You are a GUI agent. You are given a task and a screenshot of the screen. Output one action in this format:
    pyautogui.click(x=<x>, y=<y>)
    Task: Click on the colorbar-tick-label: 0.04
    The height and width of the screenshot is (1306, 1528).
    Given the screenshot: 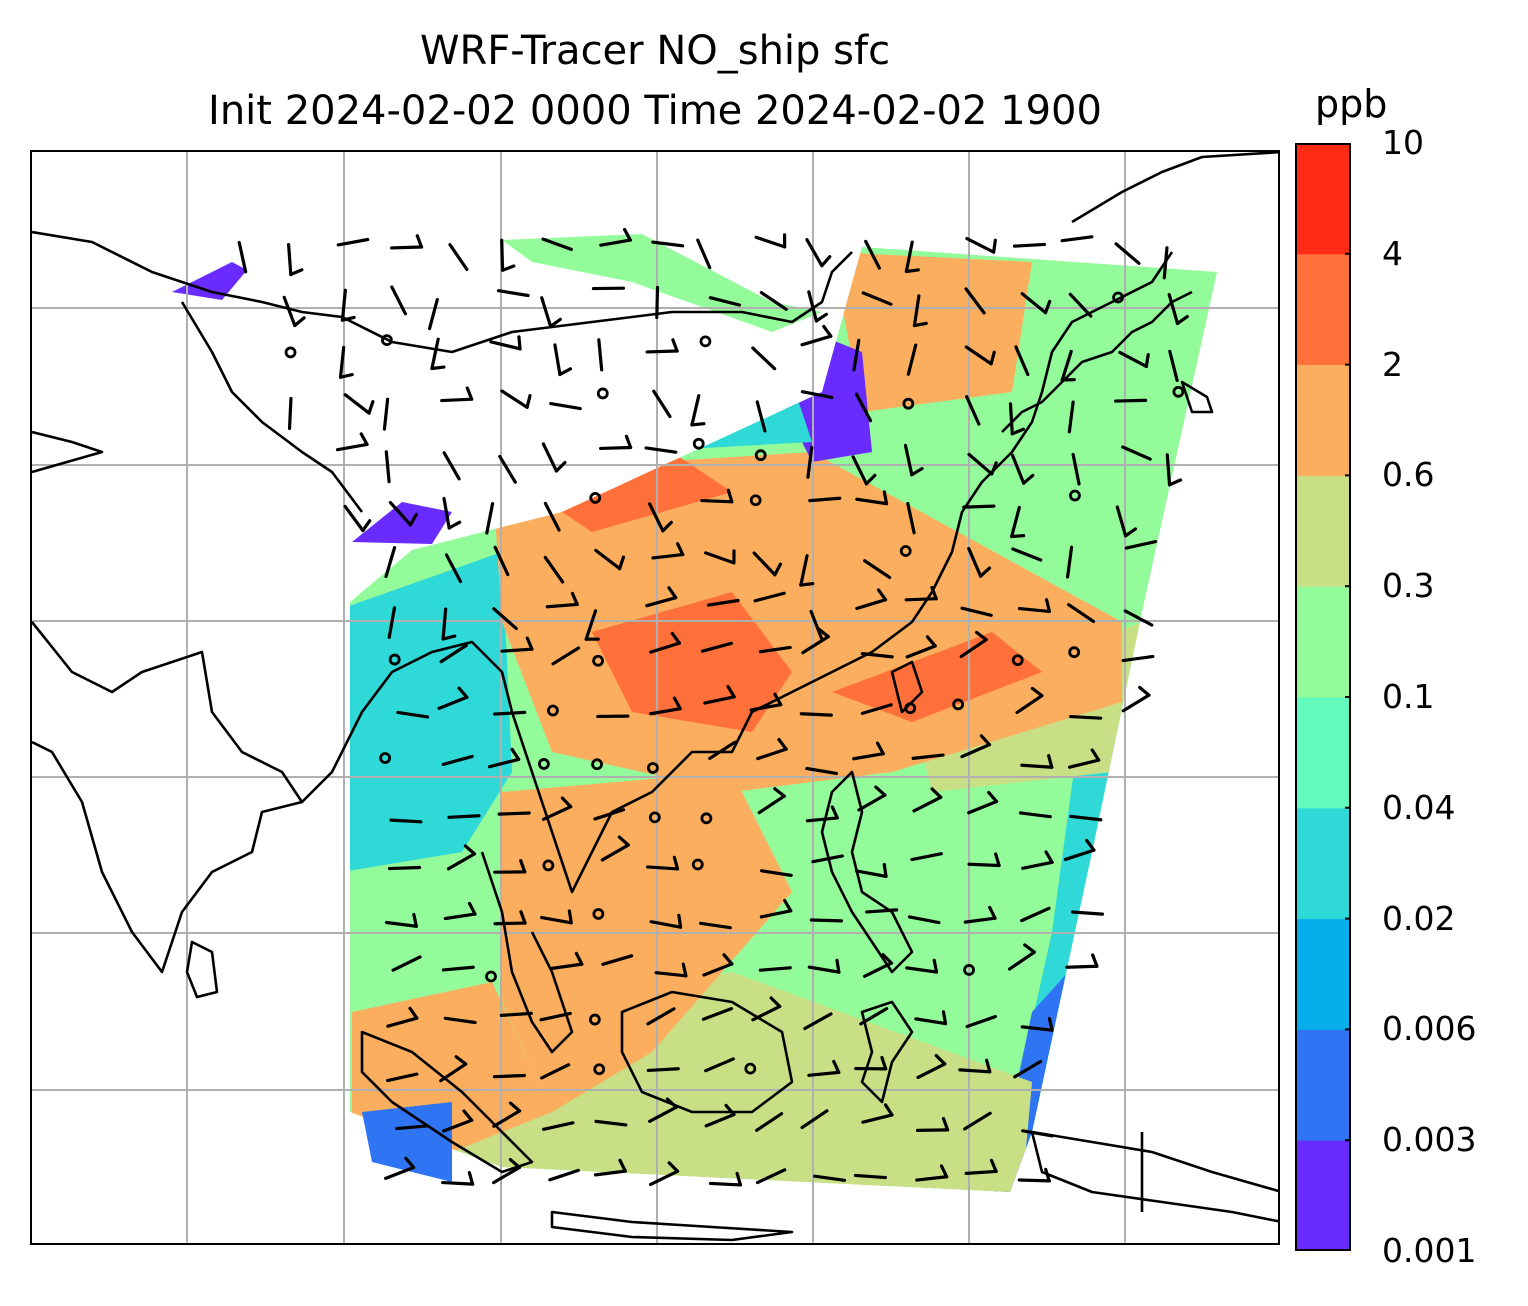 What is the action you would take?
    pyautogui.click(x=1419, y=807)
    